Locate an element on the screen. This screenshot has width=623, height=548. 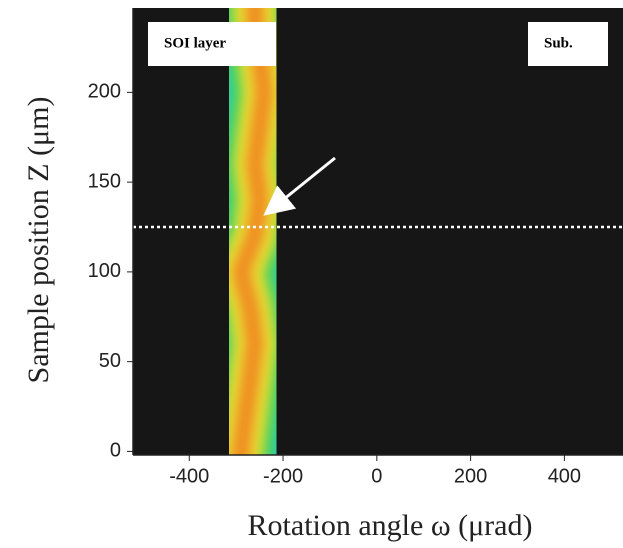
x-tick-label: 0 is located at coordinates (376, 476).